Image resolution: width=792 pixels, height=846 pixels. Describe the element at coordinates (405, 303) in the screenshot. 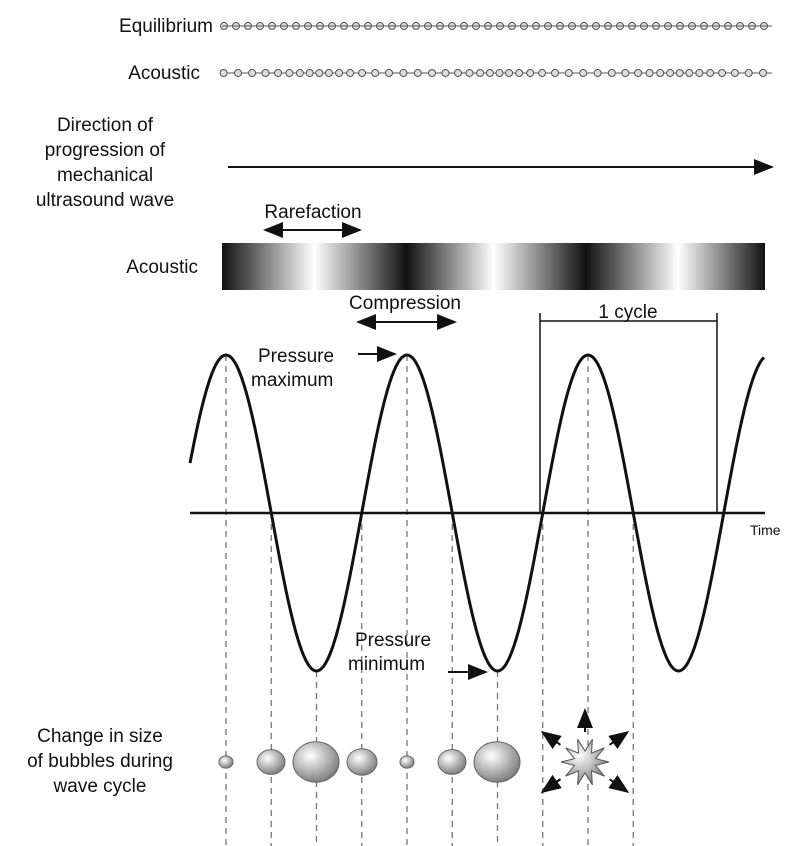

I see `label: Compression` at that location.